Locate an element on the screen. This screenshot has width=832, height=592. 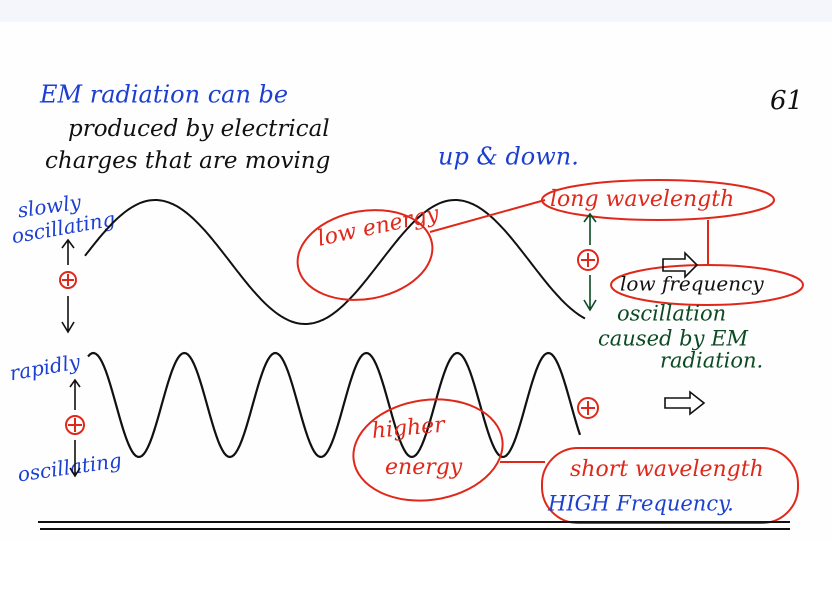
note: caused by EM is located at coordinates (673, 339).